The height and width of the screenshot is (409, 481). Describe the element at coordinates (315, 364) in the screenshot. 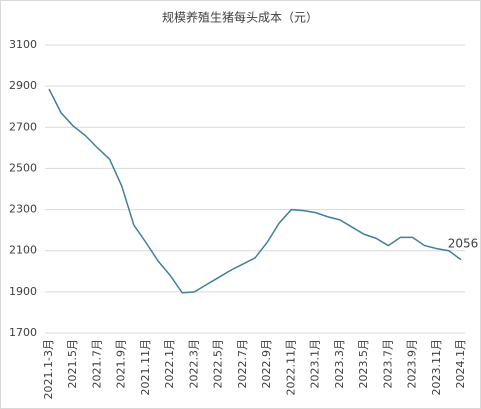

I see `x-tick-label: 2023.1月` at that location.